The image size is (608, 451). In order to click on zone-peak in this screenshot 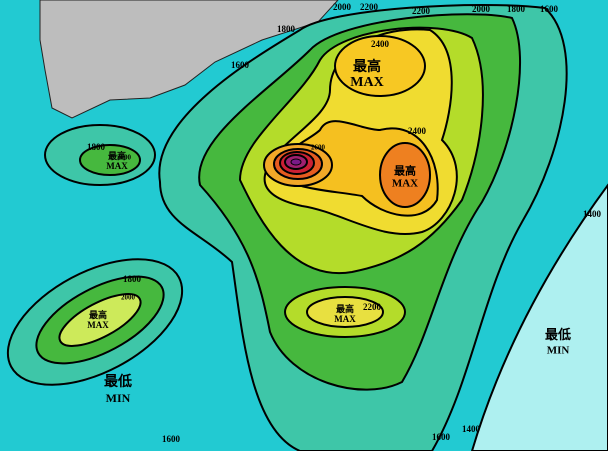, I will do `click(296, 162)`.